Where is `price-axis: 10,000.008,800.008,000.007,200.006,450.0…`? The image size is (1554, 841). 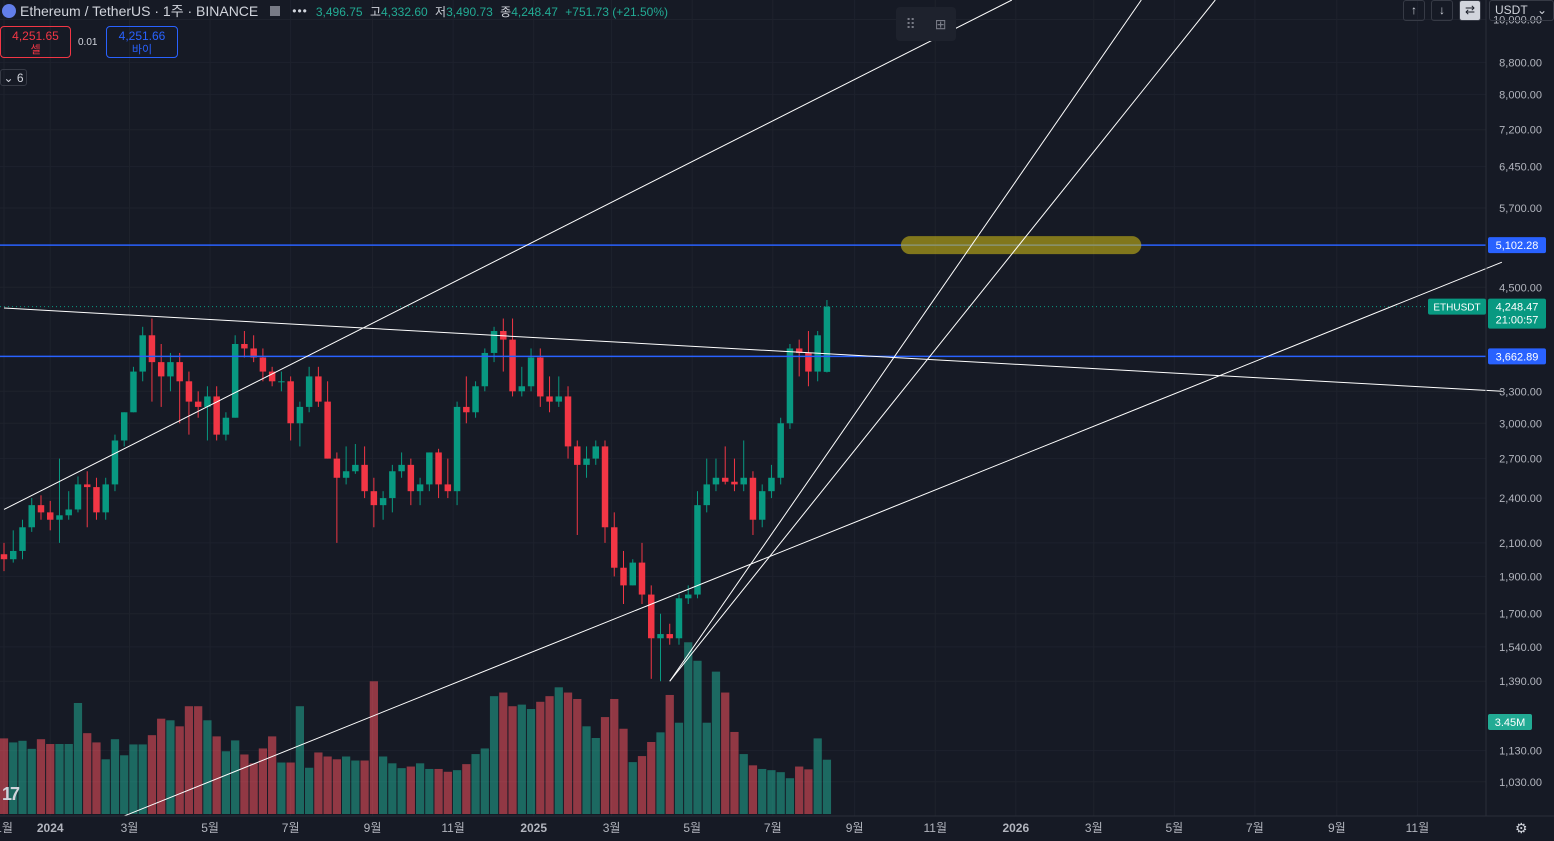
price-axis: 10,000.008,800.008,000.007,200.006,450.0… is located at coordinates (1517, 402).